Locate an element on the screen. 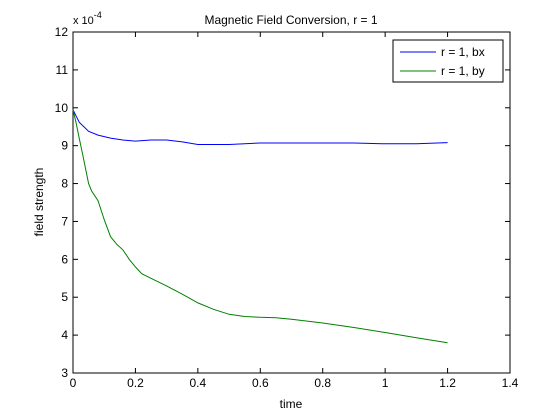  y-tick-label: 4 is located at coordinates (64, 335).